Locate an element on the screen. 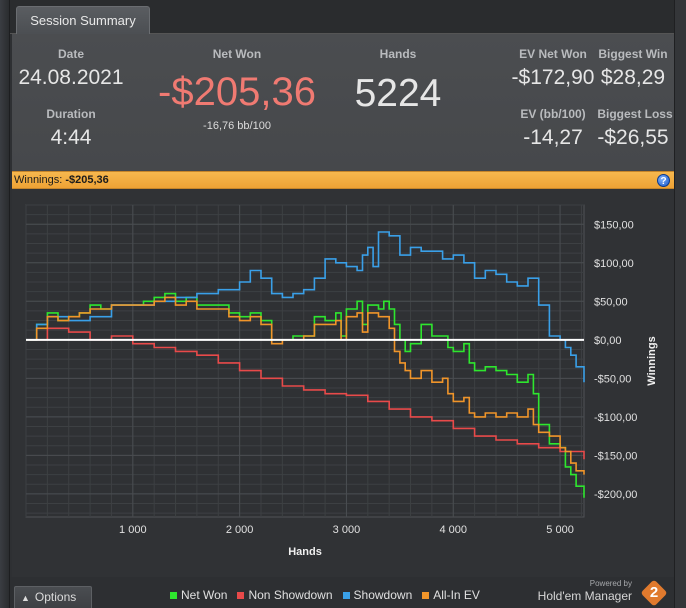  hands-value: 5224 is located at coordinates (398, 93).